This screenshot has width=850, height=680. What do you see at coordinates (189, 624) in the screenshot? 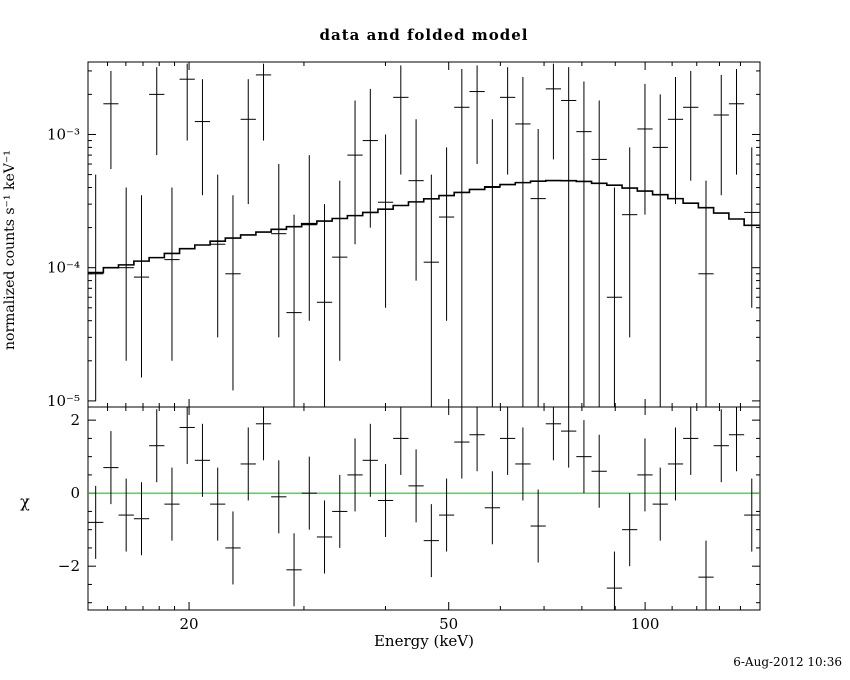
I see `x-tick-label: 20` at bounding box center [189, 624].